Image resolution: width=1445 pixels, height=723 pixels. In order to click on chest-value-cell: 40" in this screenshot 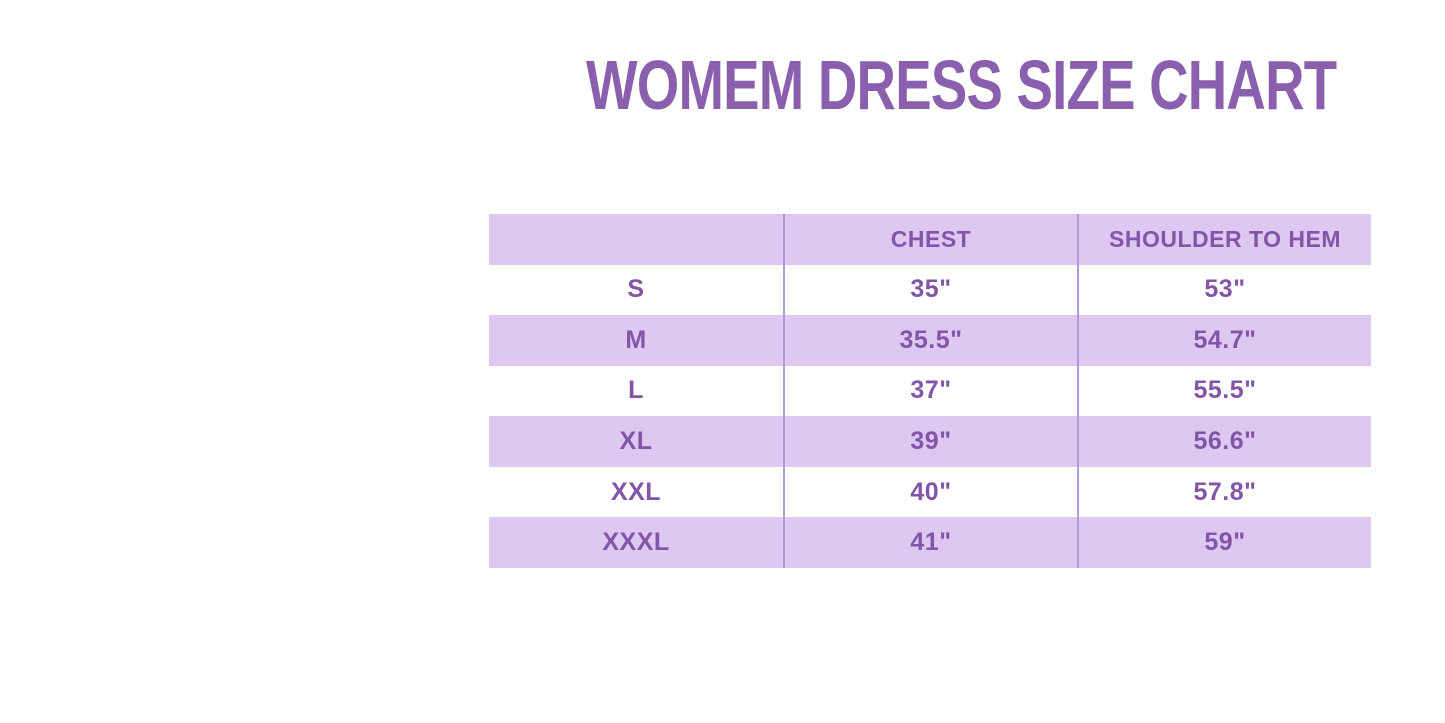, I will do `click(930, 492)`.